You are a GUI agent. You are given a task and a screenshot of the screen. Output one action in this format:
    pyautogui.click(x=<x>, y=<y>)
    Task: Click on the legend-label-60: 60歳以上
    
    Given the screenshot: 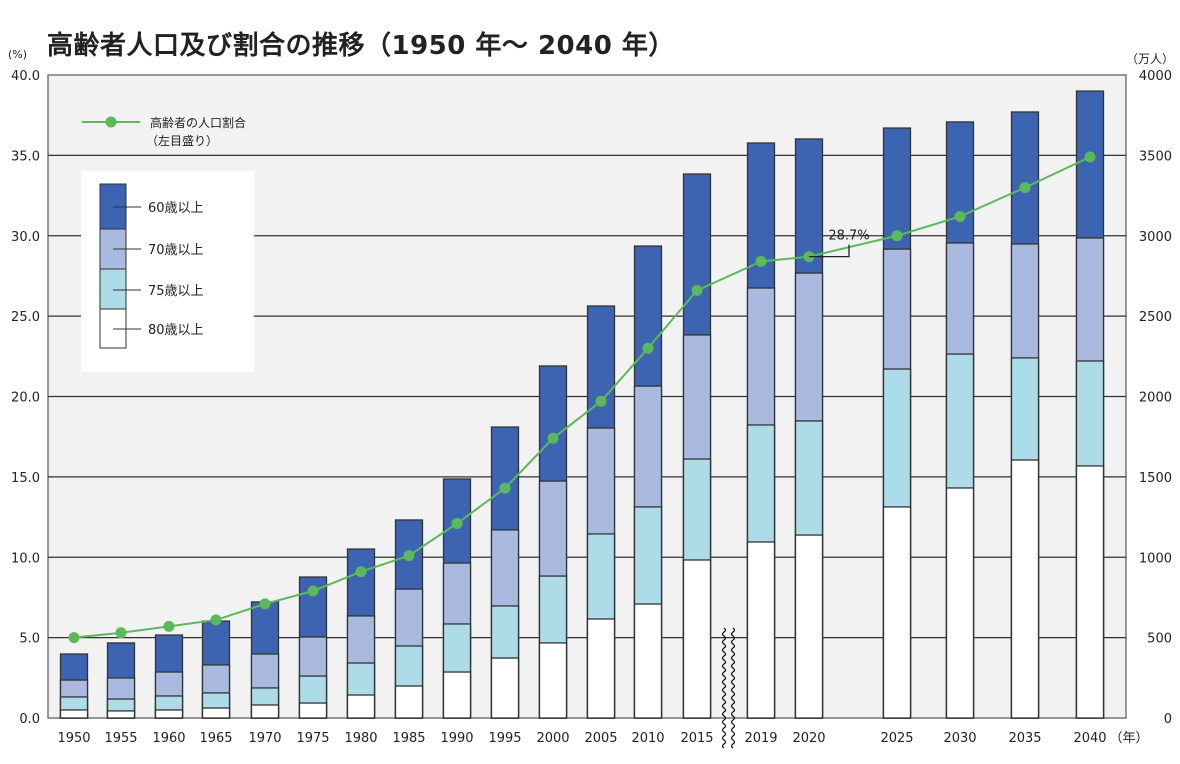 What is the action you would take?
    pyautogui.click(x=176, y=208)
    